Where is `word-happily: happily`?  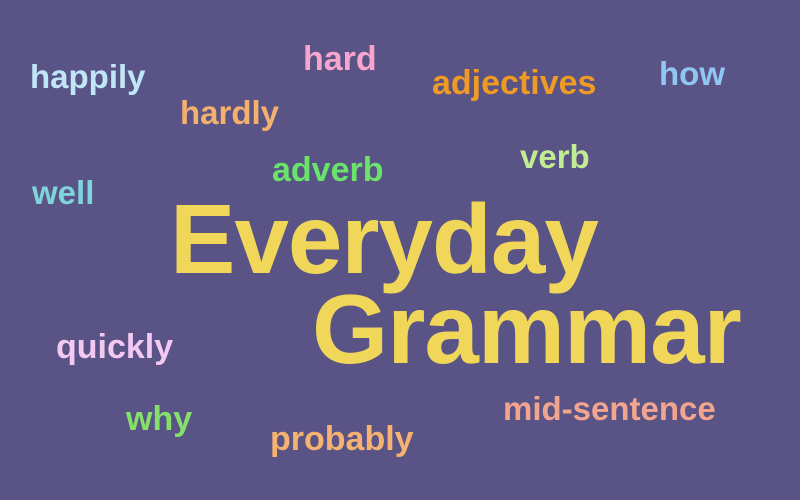
word-happily: happily is located at coordinates (88, 76).